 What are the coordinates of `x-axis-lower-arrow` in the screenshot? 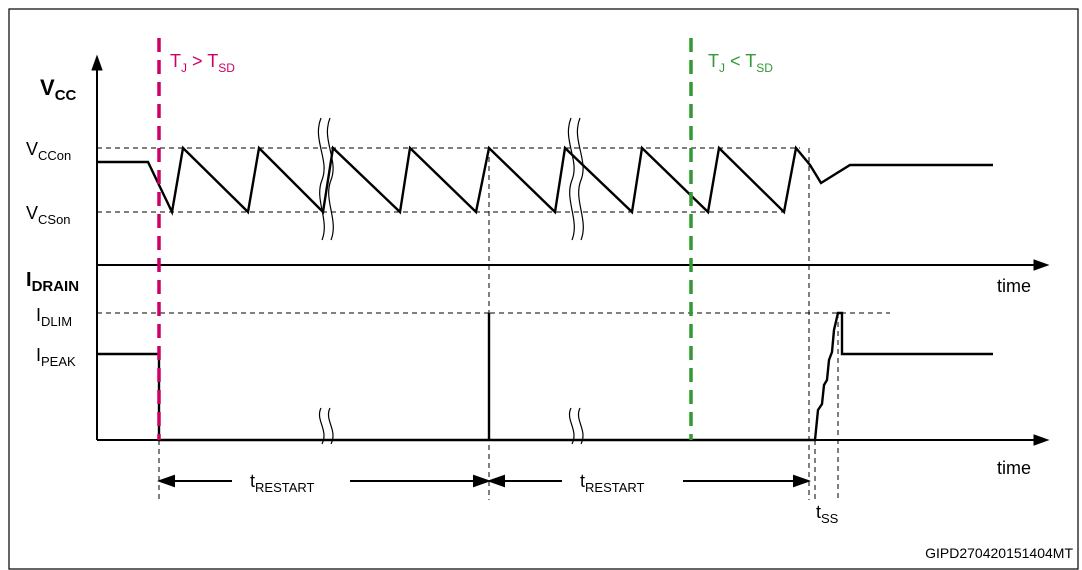 It's located at (1041, 440).